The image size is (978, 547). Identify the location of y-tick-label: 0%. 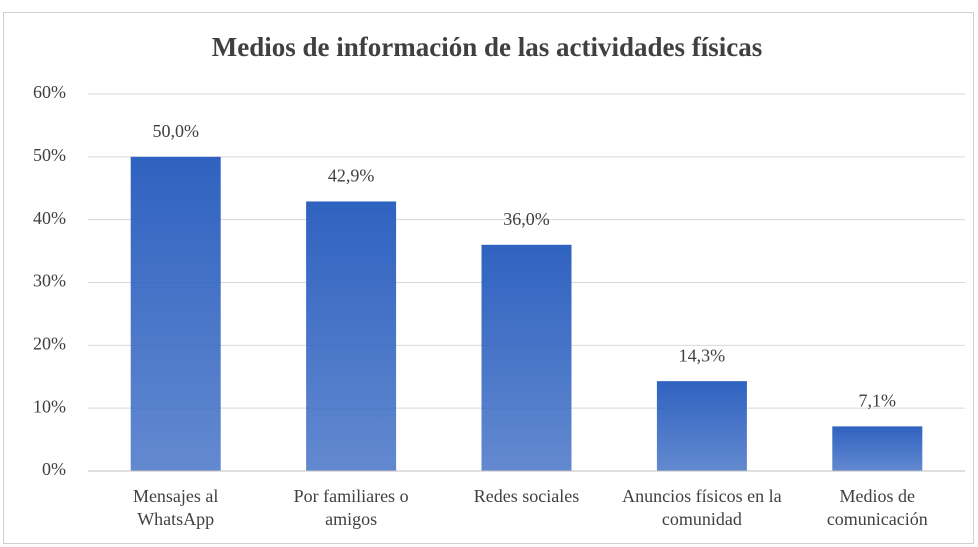
(54, 469).